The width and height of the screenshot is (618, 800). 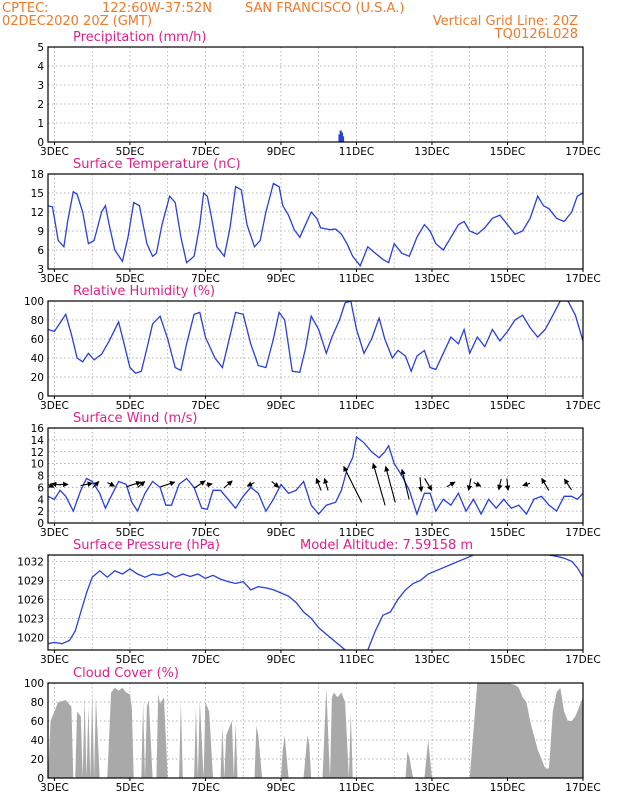 I want to click on humidity-line, so click(x=315, y=337).